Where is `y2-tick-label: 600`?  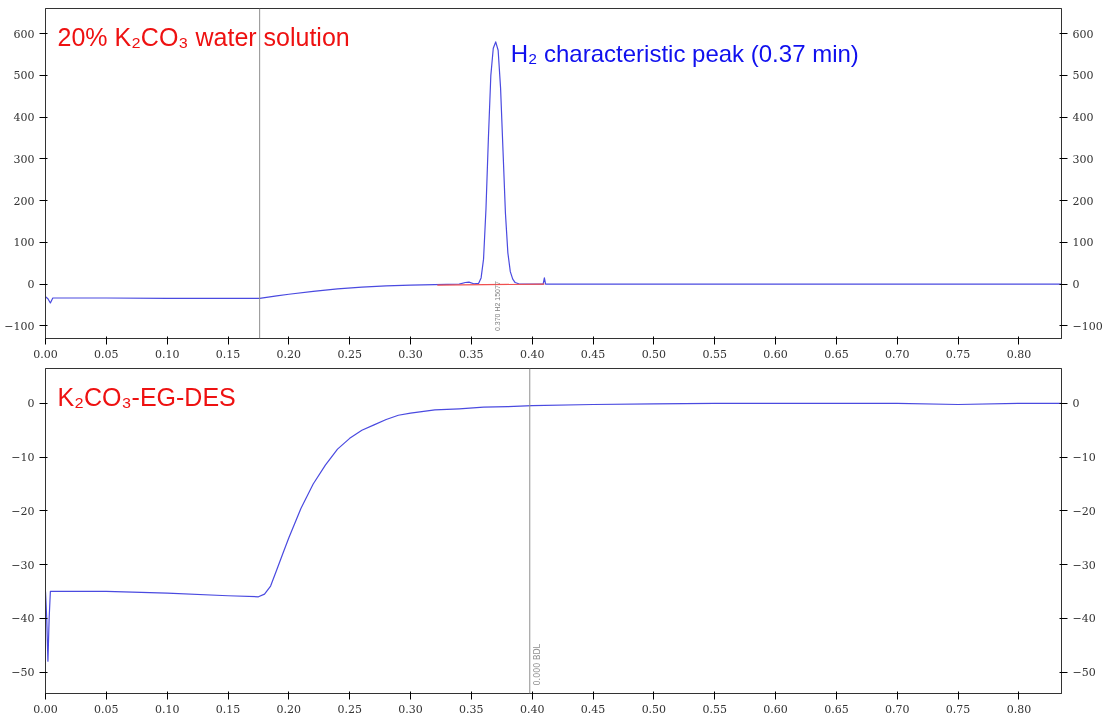 y2-tick-label: 600 is located at coordinates (1083, 34).